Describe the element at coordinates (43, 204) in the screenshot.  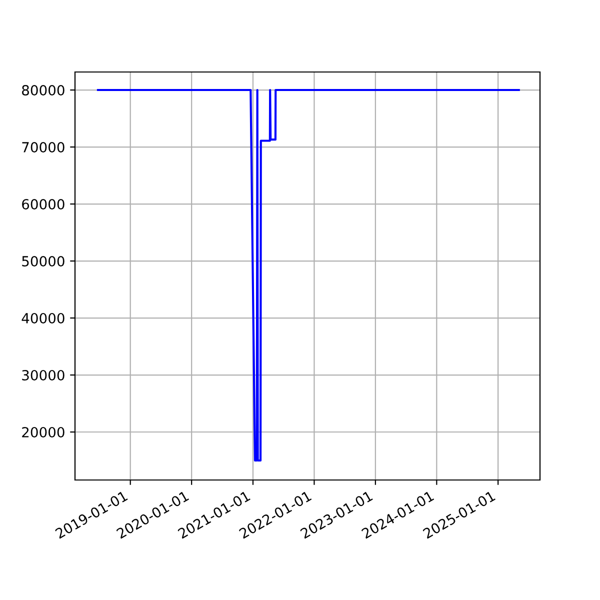
I see `y-tick-label: 60000` at that location.